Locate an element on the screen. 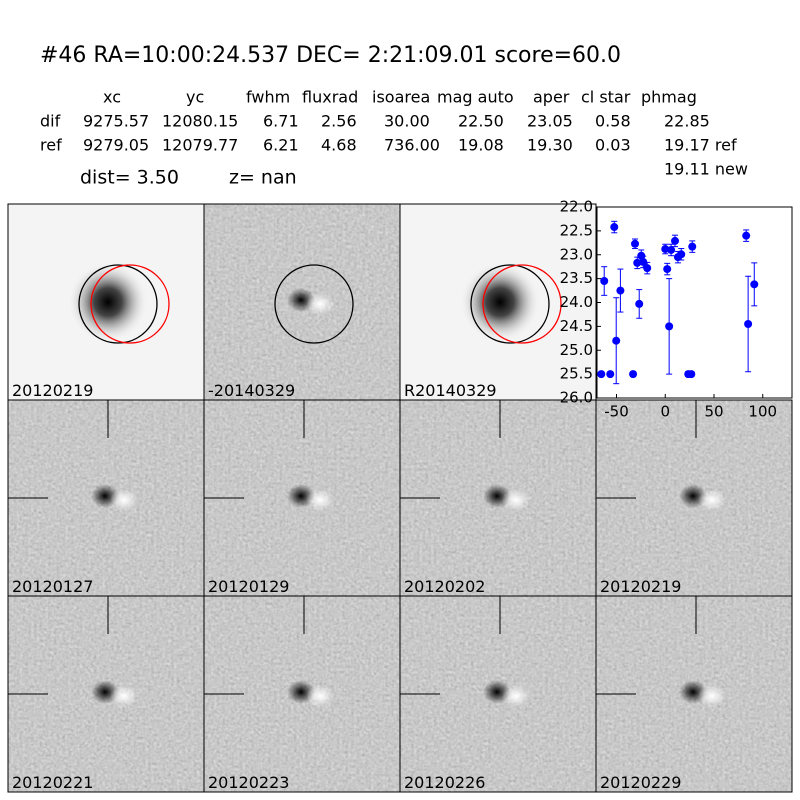 Image resolution: width=800 pixels, height=800 pixels. y-tick-label: 22.5 is located at coordinates (576, 230).